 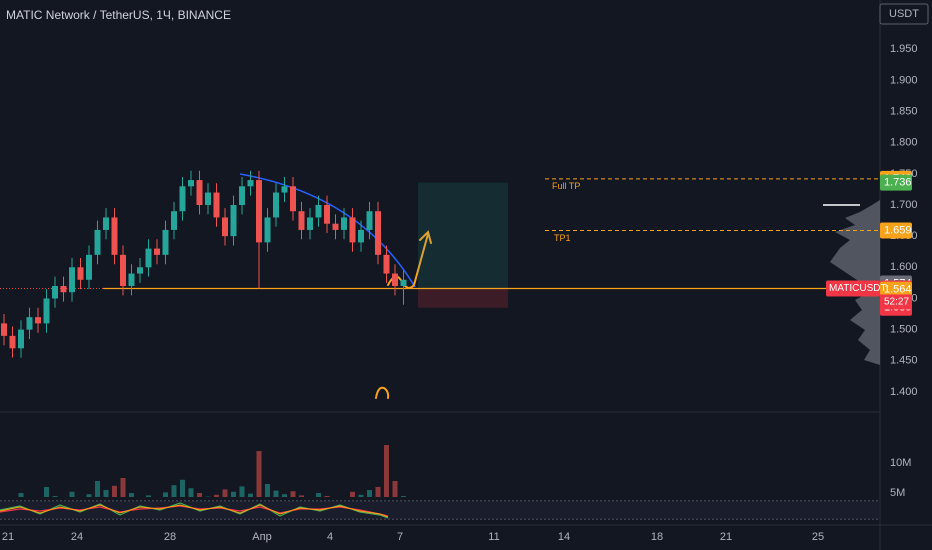 I want to click on y-tick-label: 1.500, so click(x=904, y=330).